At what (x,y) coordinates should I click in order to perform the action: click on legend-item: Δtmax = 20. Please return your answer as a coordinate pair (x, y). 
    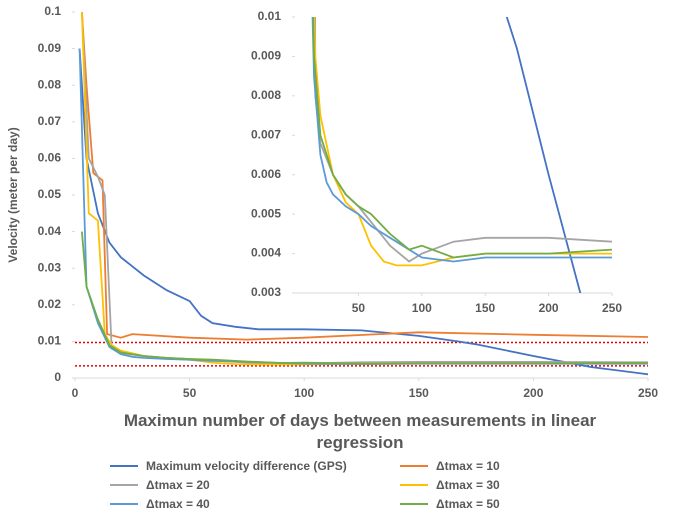
    Looking at the image, I should click on (255, 485).